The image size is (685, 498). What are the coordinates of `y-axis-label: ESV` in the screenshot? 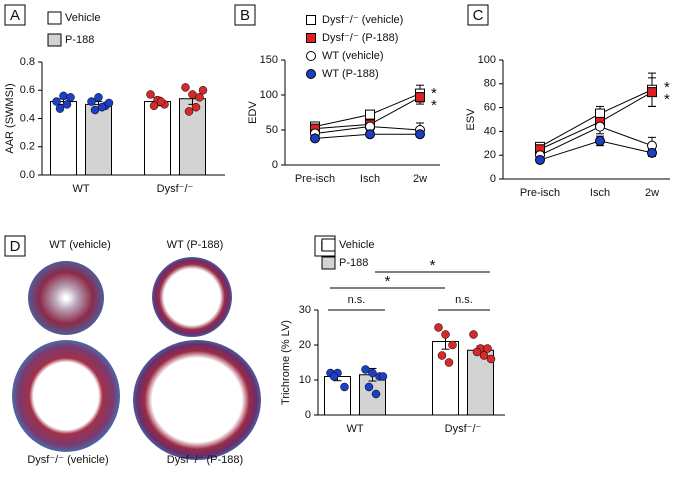 It's located at (471, 119).